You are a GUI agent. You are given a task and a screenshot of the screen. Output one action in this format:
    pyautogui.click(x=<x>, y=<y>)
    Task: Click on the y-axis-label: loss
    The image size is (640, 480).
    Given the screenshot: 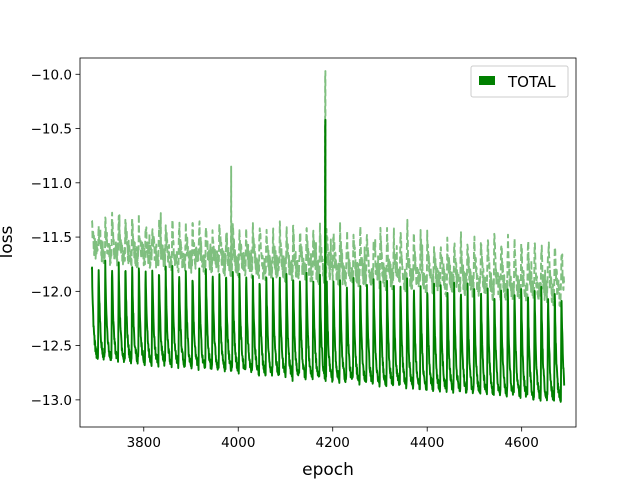 What is the action you would take?
    pyautogui.click(x=8, y=241)
    